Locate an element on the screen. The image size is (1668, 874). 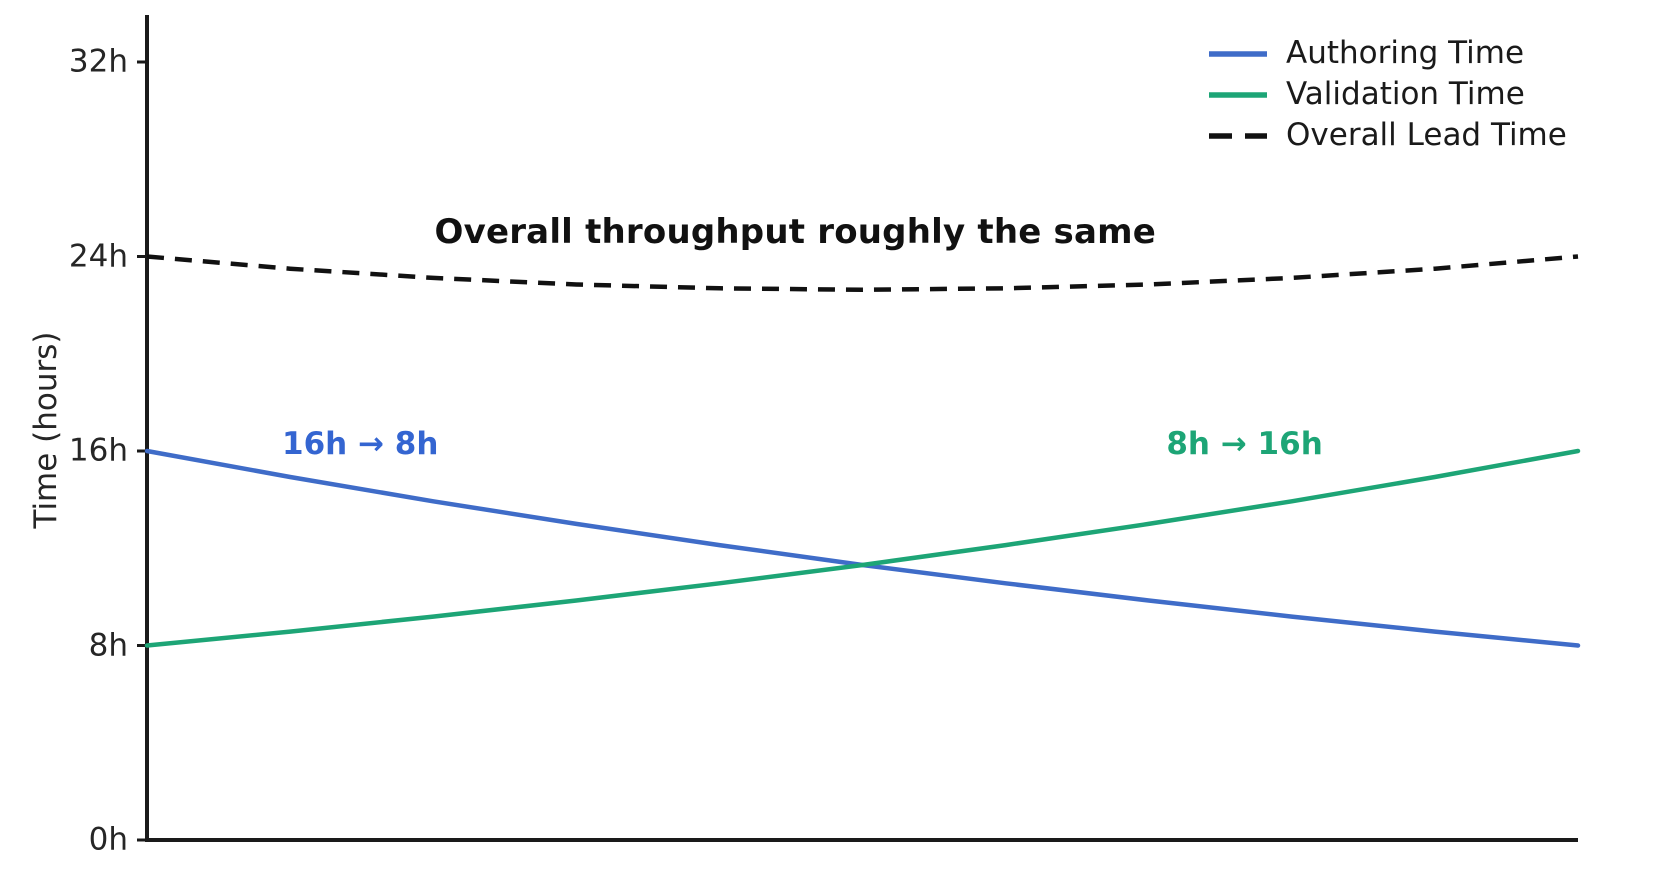
legend-item-authoring: Authoring Time is located at coordinates (1387, 53).